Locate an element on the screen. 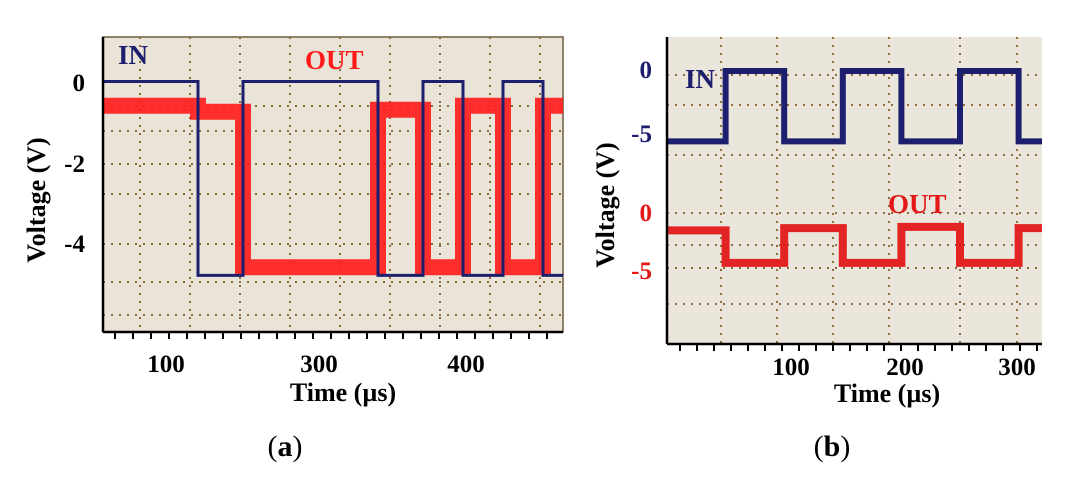  chart-b-x-tick-label-0: 100 is located at coordinates (791, 367).